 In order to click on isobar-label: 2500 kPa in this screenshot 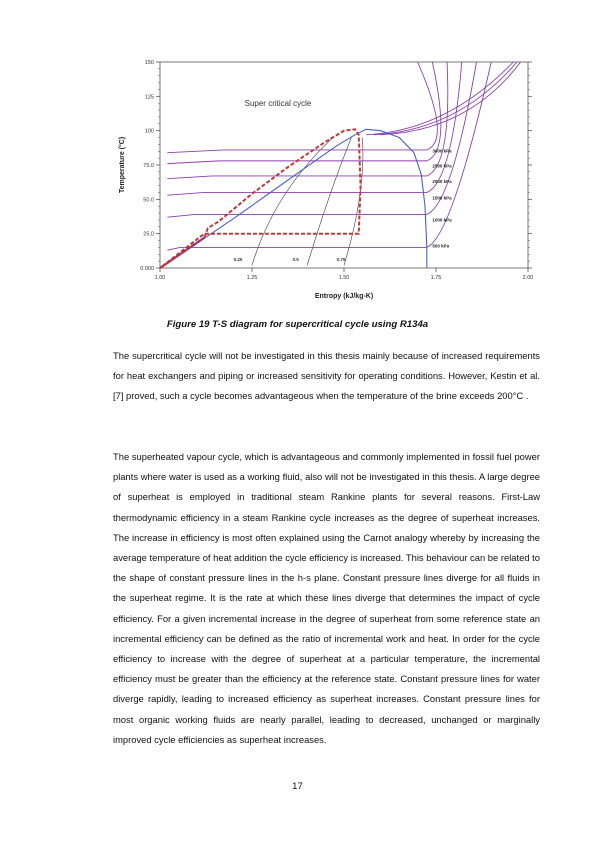, I will do `click(442, 166)`.